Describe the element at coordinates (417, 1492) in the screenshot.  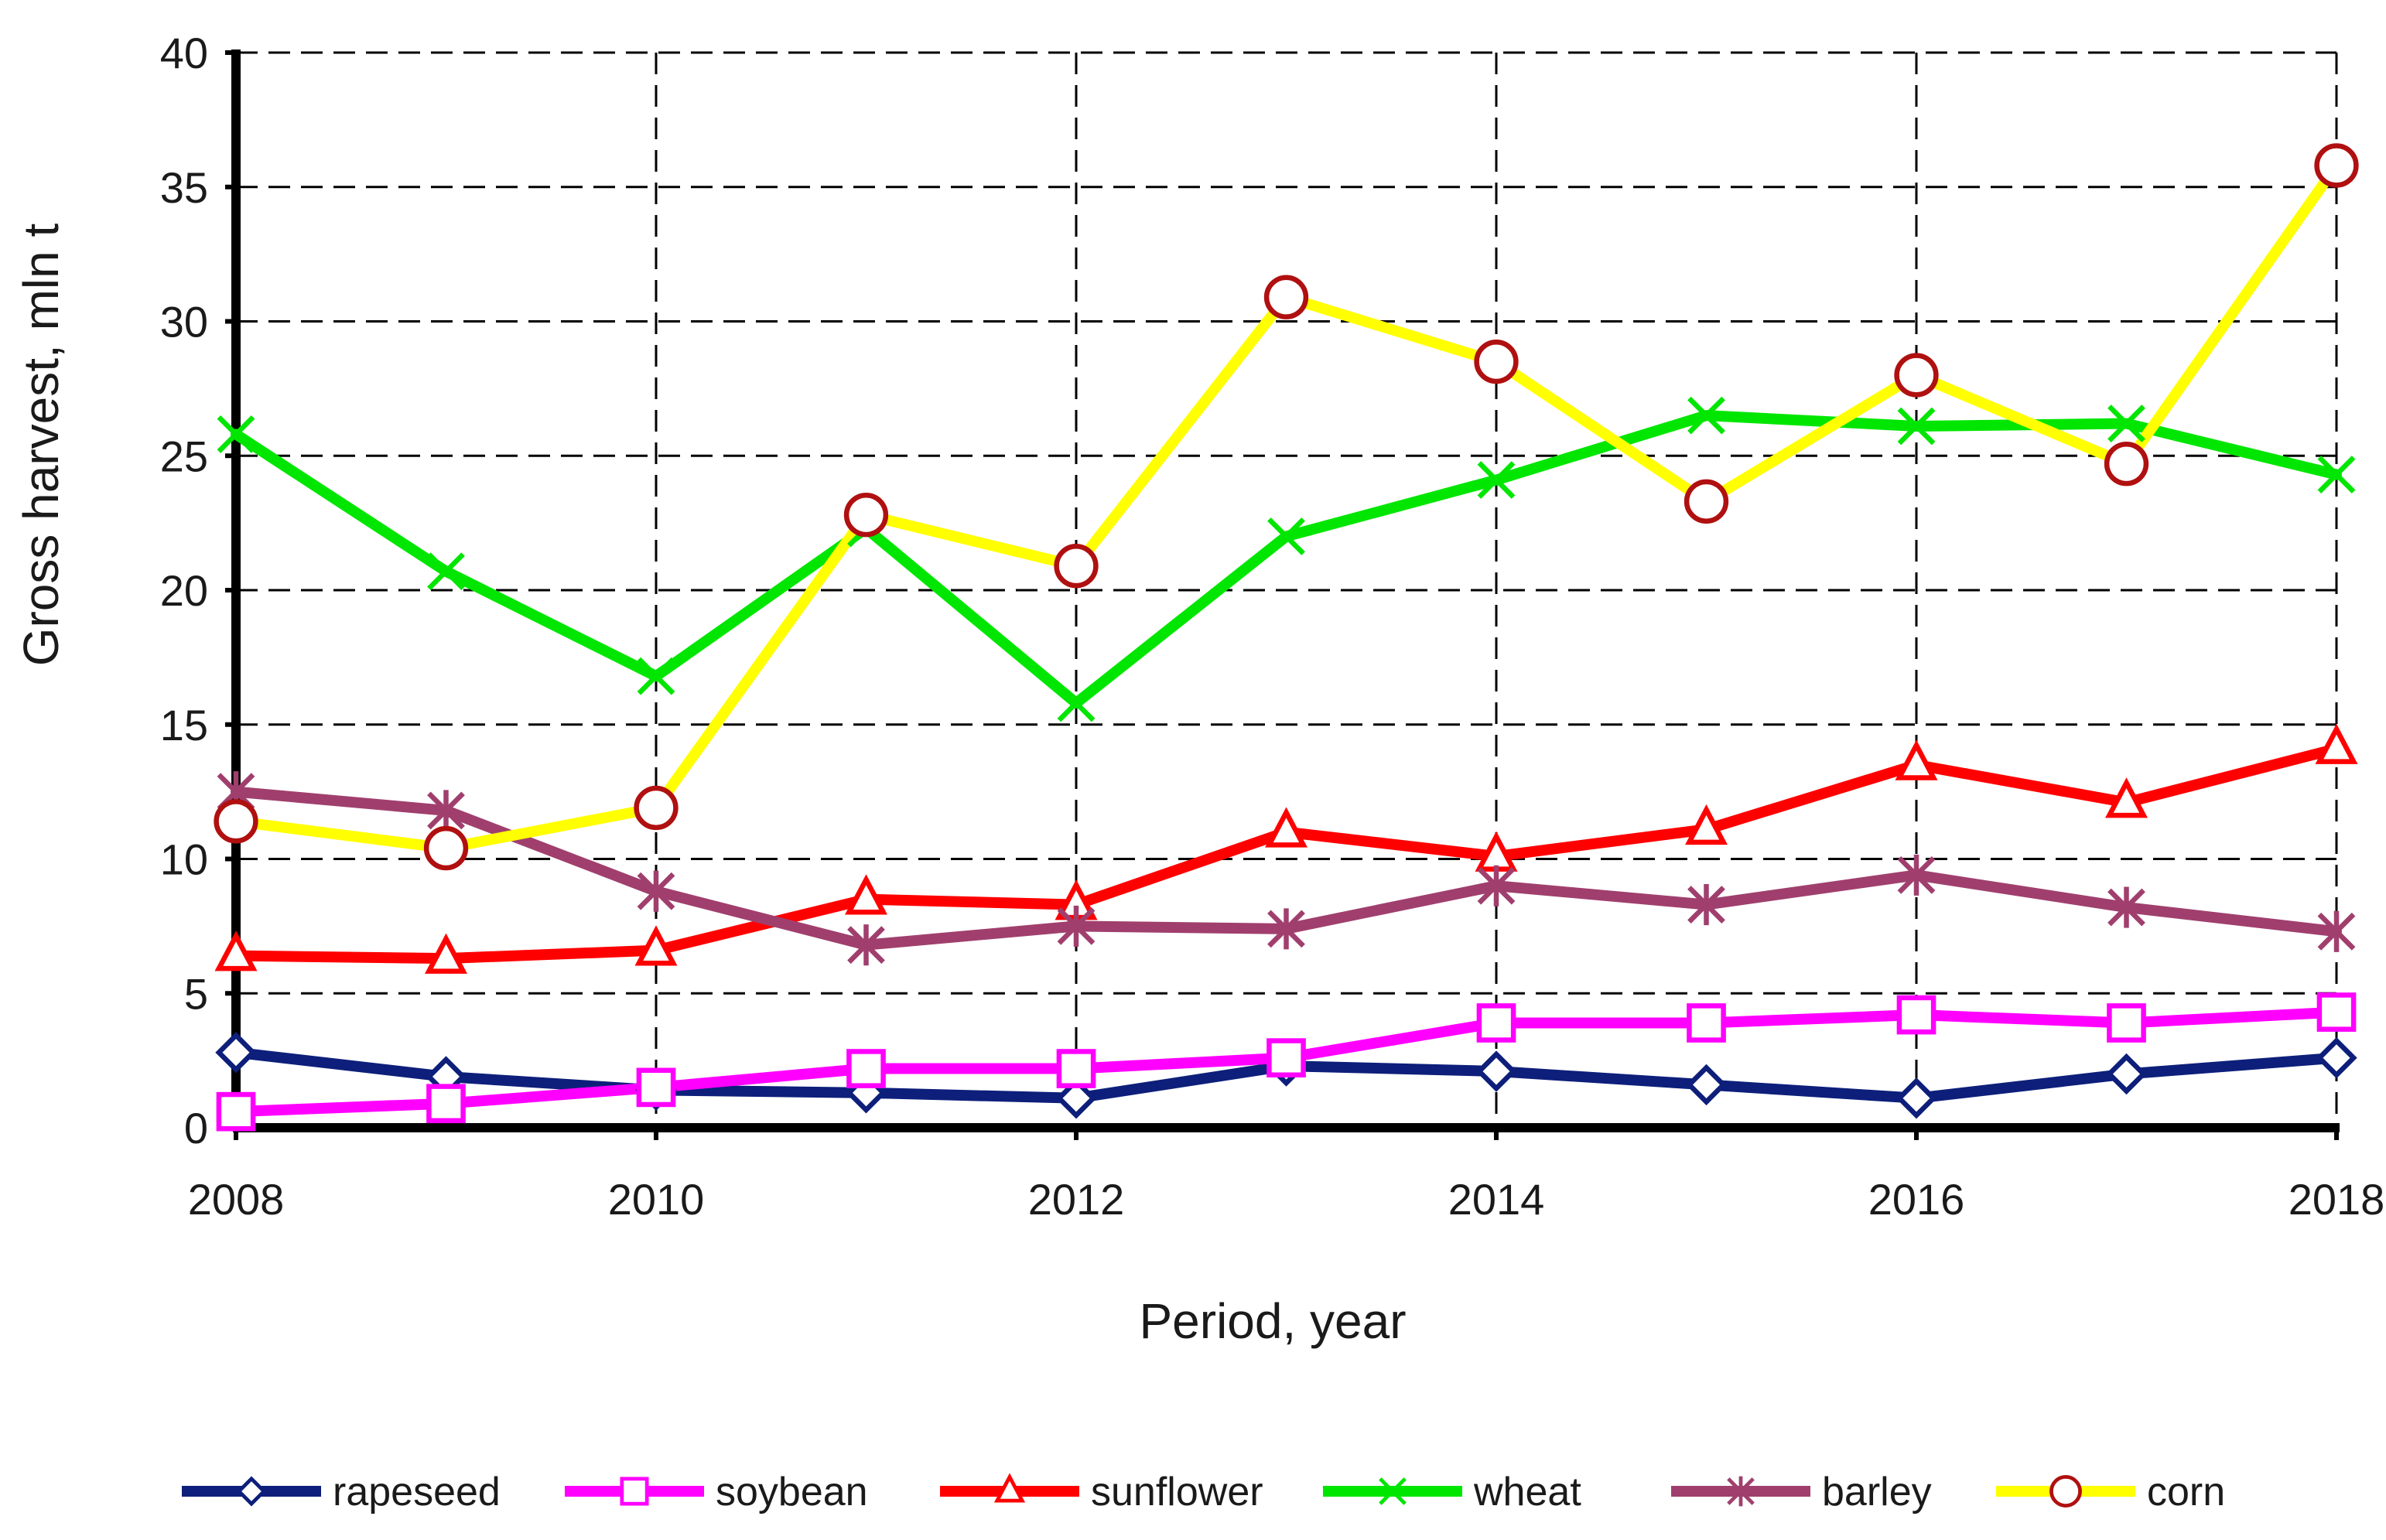
I see `legend-label: rapeseed` at that location.